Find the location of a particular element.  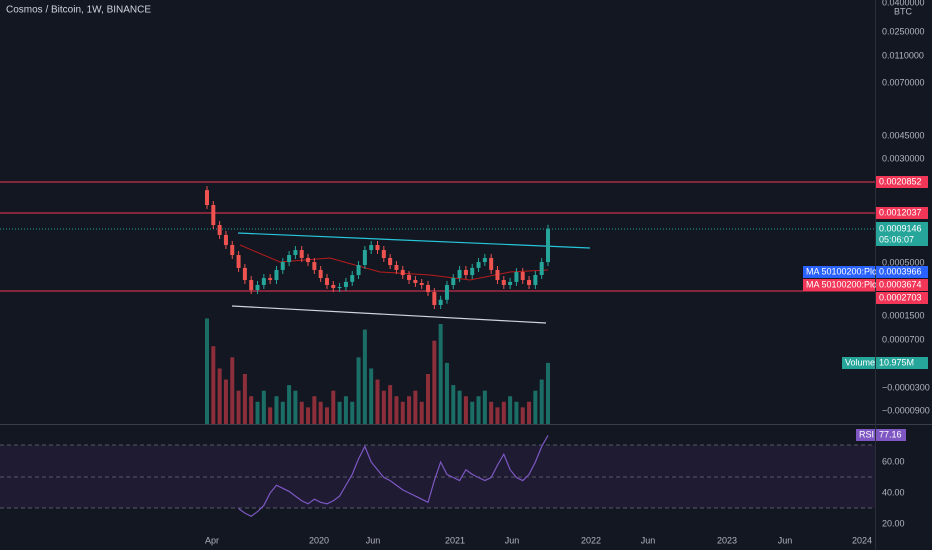

rsi-axis-label: 40.00 is located at coordinates (893, 492).